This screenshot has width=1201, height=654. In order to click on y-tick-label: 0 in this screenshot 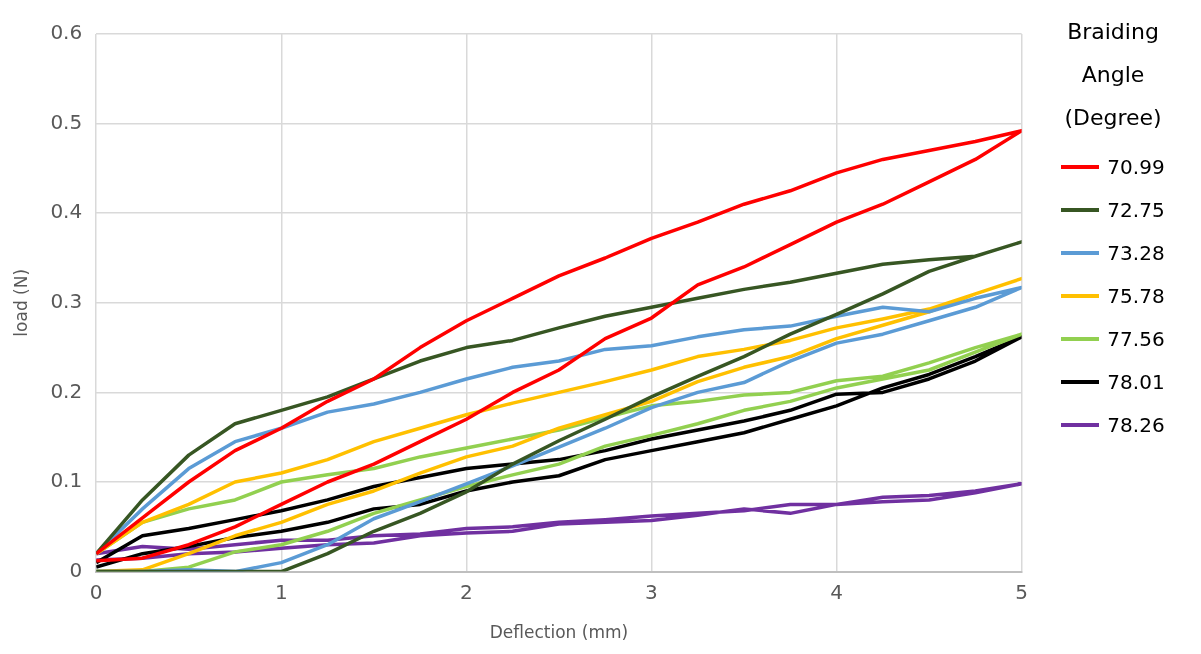, I will do `click(76, 569)`.